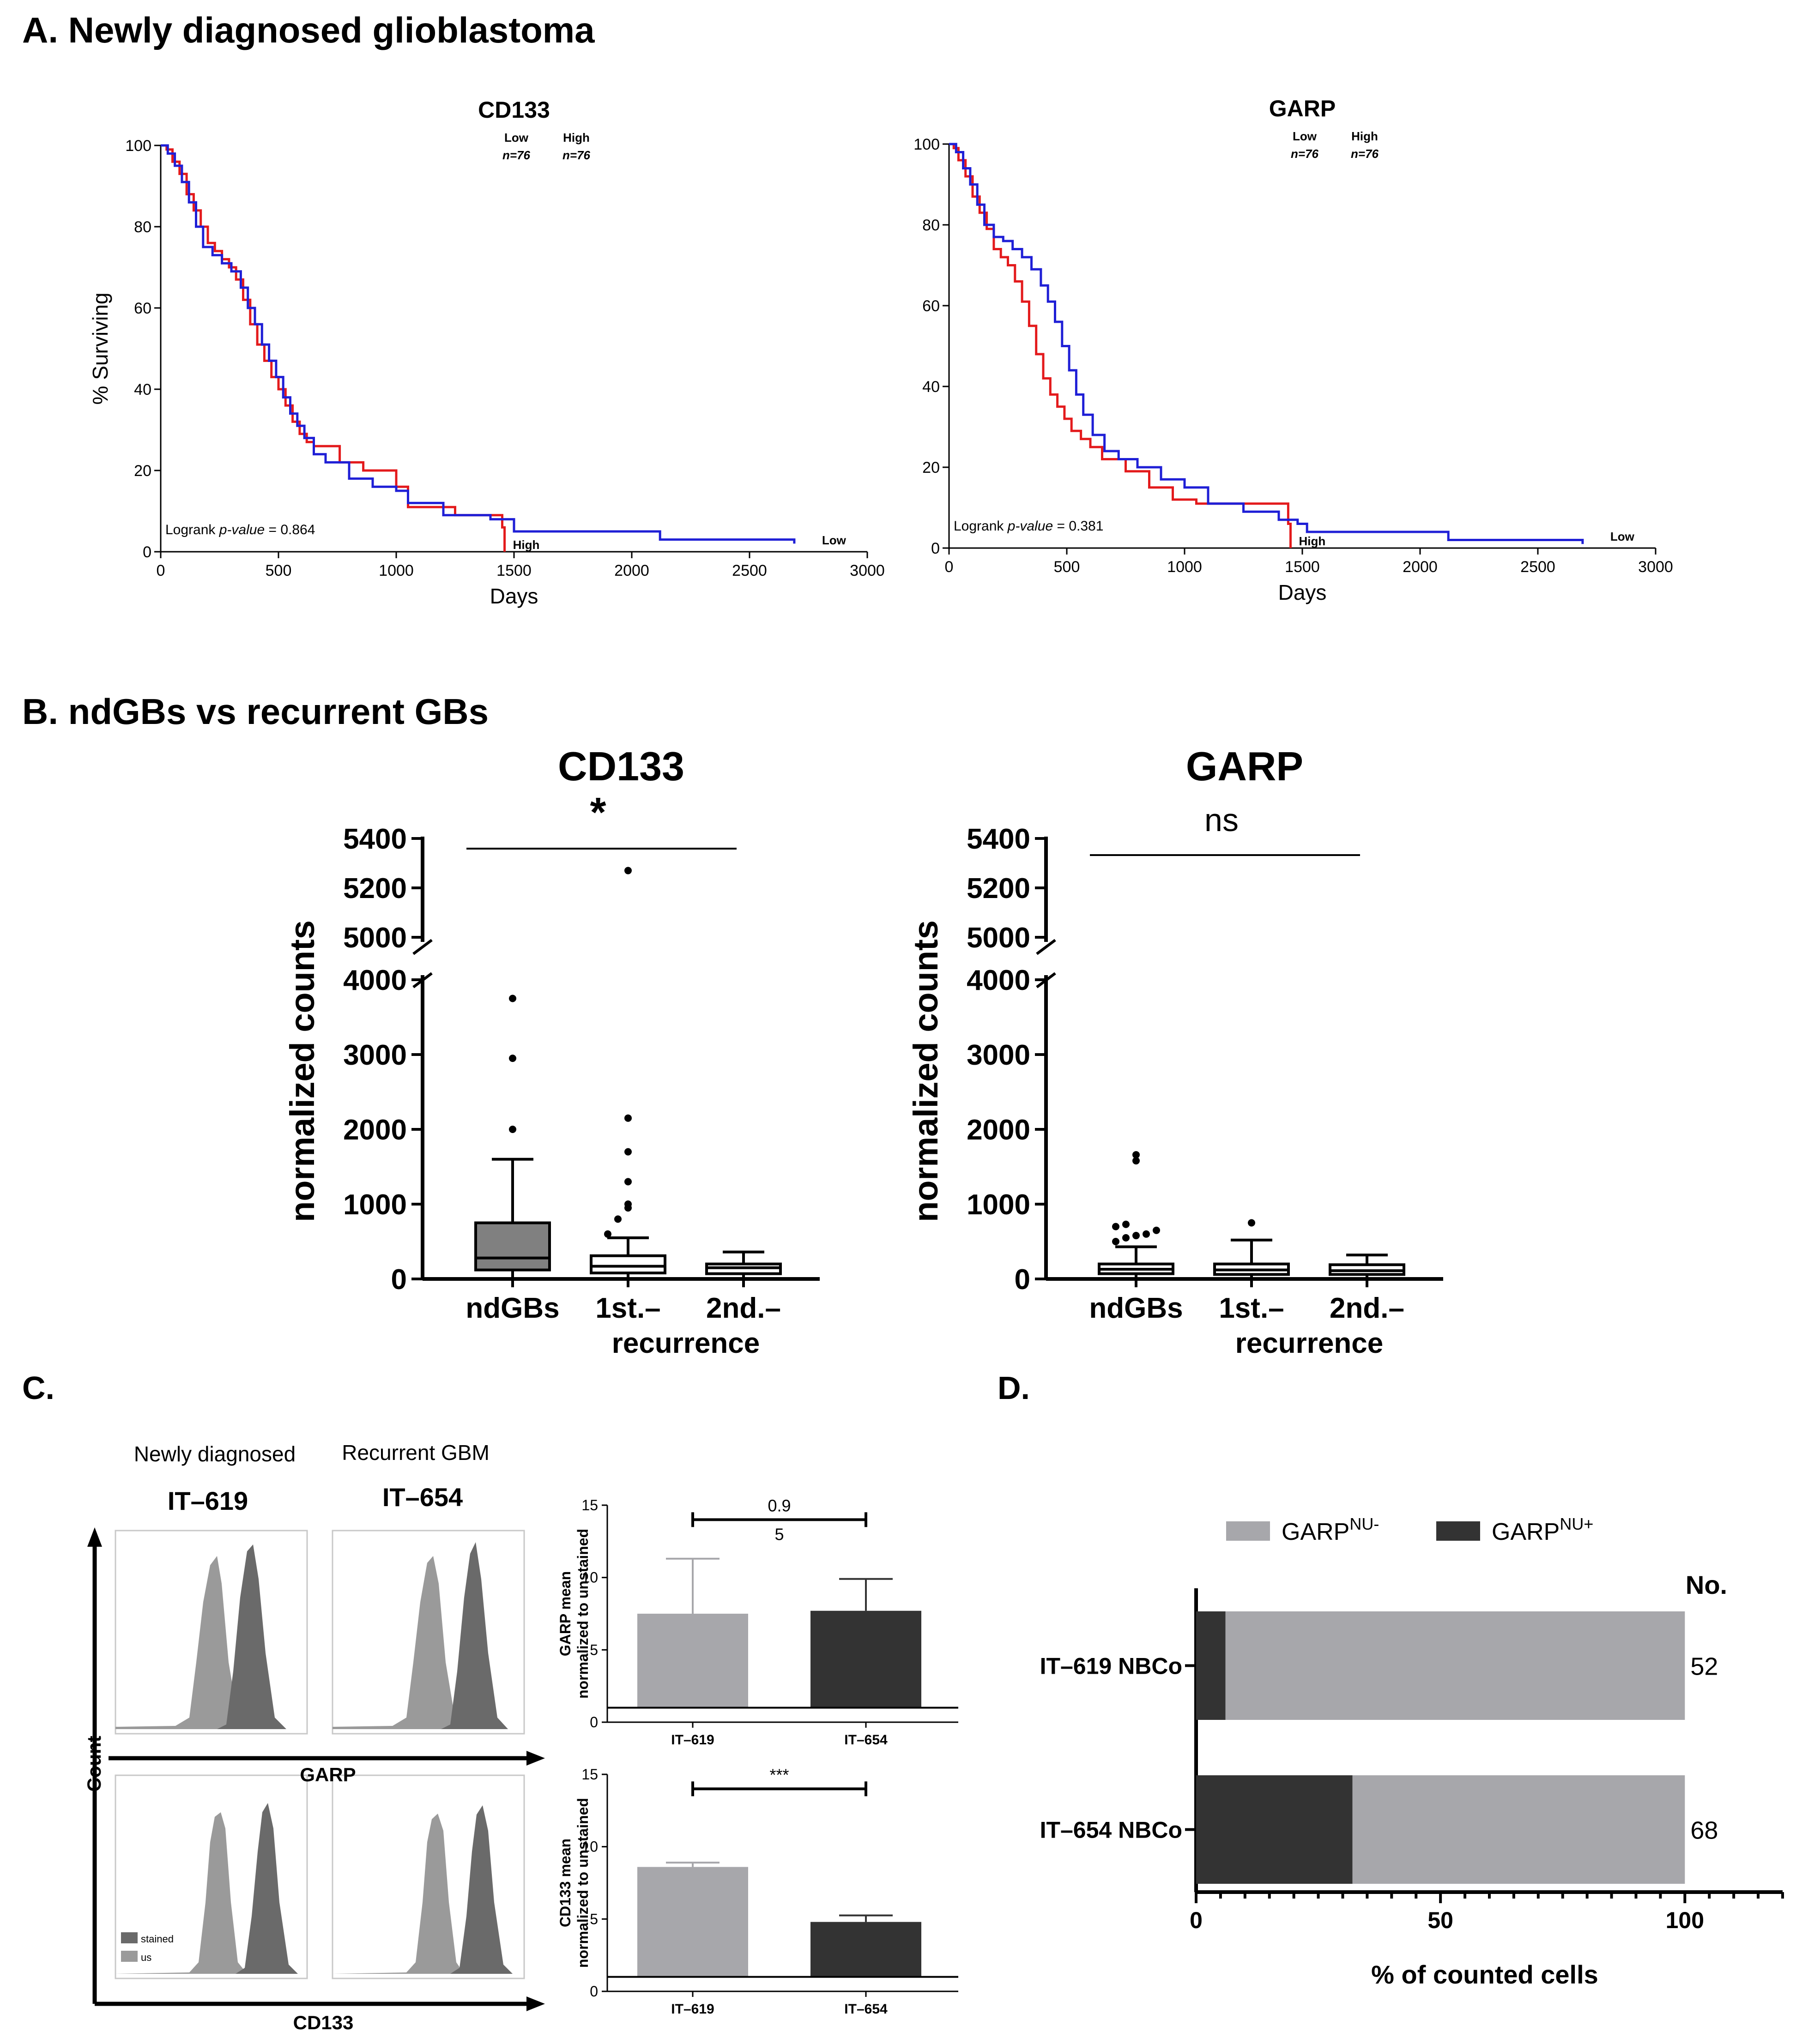 The height and width of the screenshot is (2044, 1796). What do you see at coordinates (100, 349) in the screenshot?
I see `km-y-label: % Surviving` at bounding box center [100, 349].